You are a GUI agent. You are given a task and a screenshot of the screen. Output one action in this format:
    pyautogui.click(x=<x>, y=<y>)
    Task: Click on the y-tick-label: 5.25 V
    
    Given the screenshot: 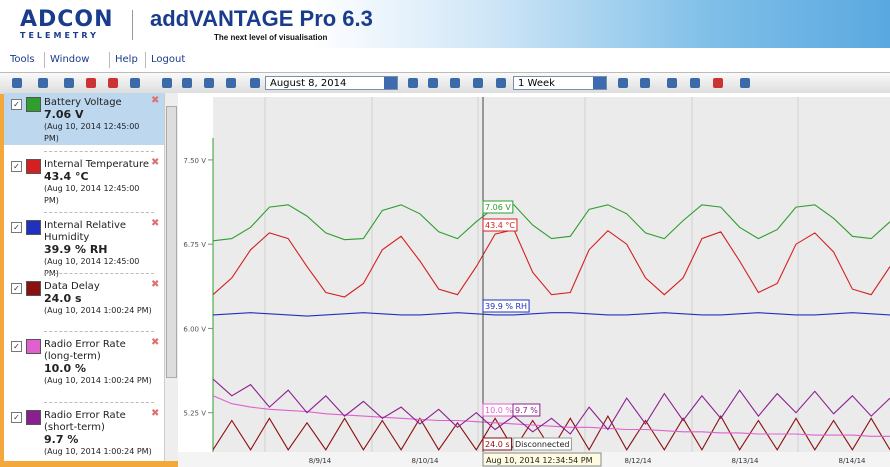 What is the action you would take?
    pyautogui.click(x=194, y=414)
    